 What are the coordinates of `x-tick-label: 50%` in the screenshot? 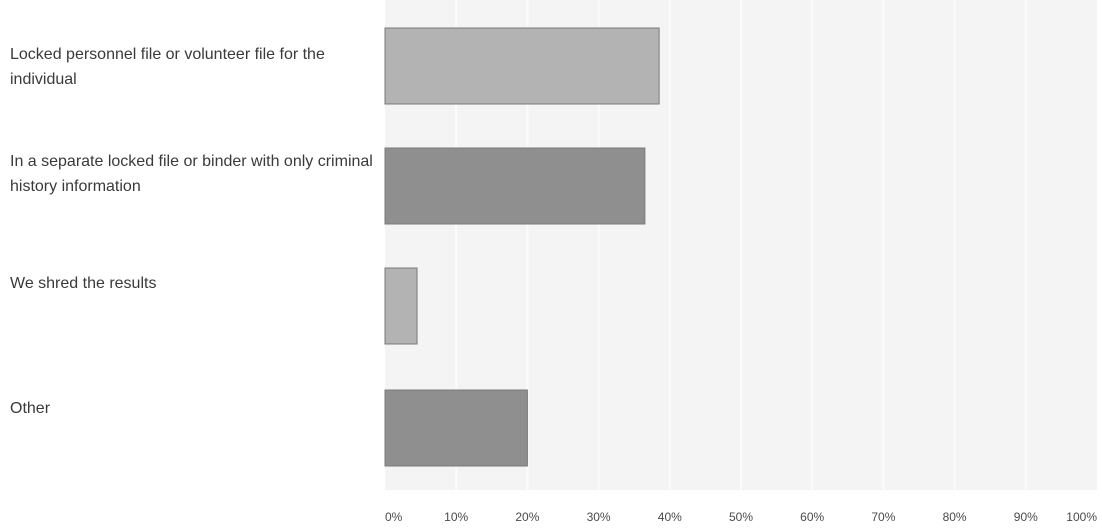 It's located at (741, 517).